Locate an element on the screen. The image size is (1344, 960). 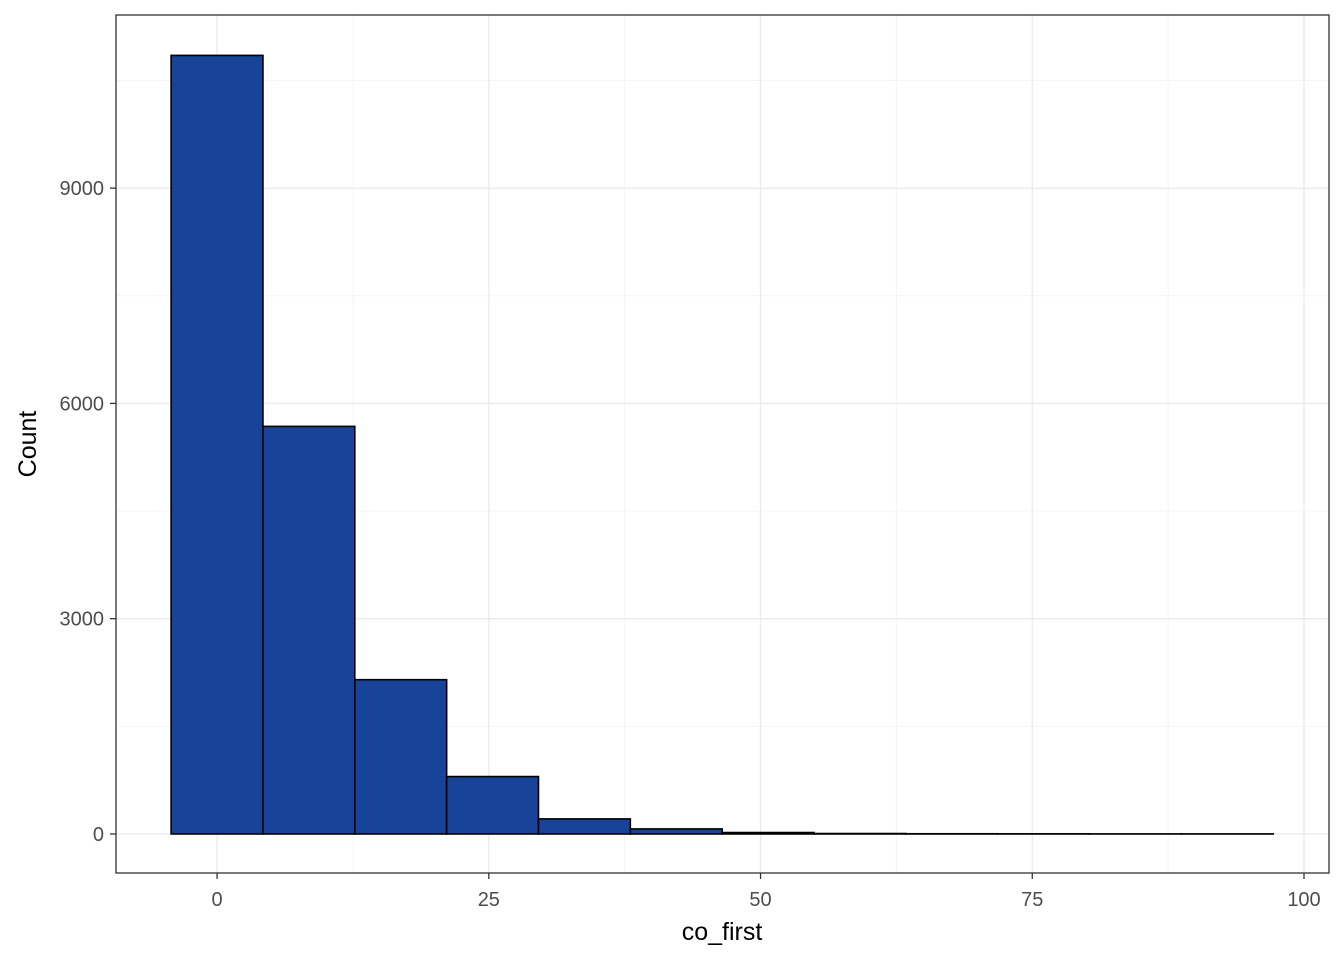
y-tick-label: 9000 is located at coordinates (82, 189).